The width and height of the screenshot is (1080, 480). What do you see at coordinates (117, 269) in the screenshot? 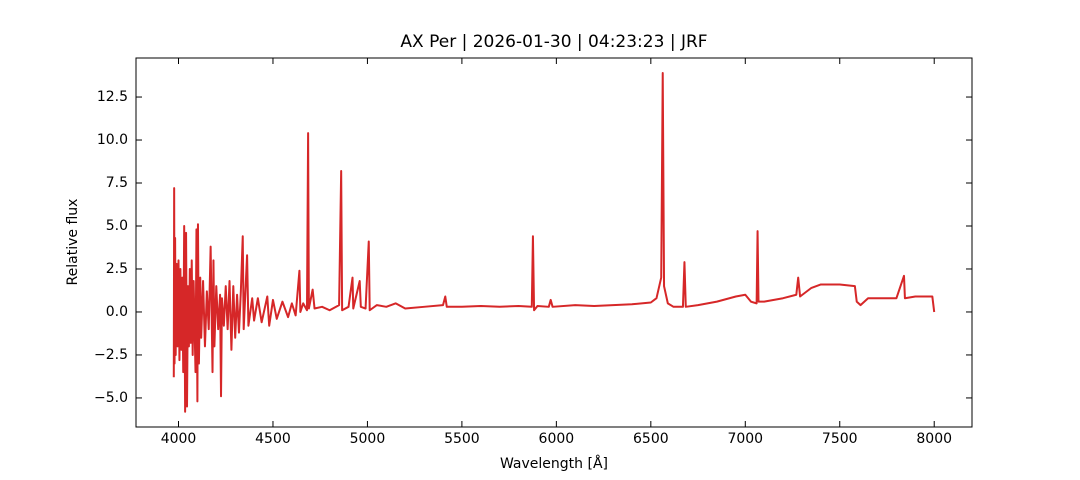
I see `y-tick-label: 2.5` at bounding box center [117, 269].